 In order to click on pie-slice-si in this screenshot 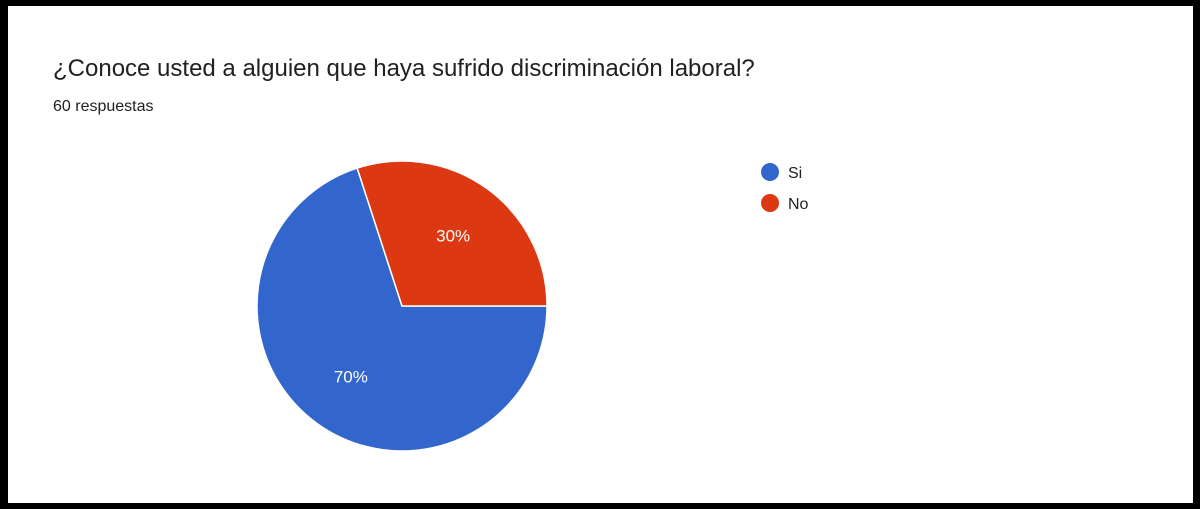, I will do `click(402, 309)`.